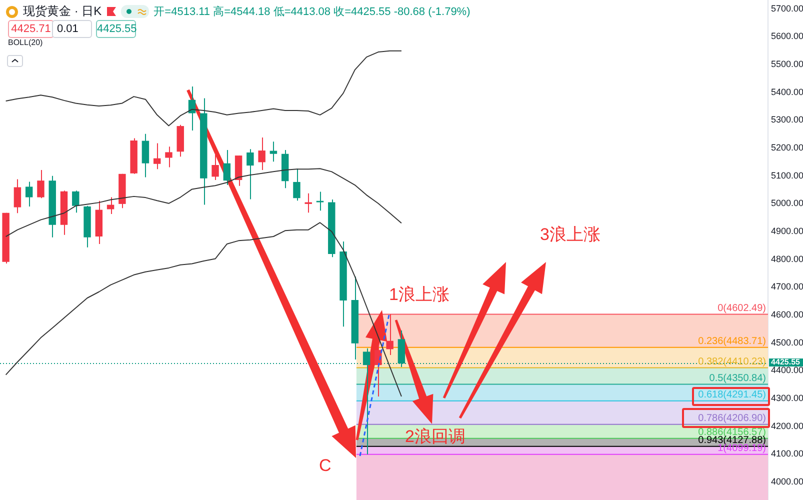 The image size is (803, 500). What do you see at coordinates (787, 370) in the screenshot?
I see `y-tick-label: 4400.00` at bounding box center [787, 370].